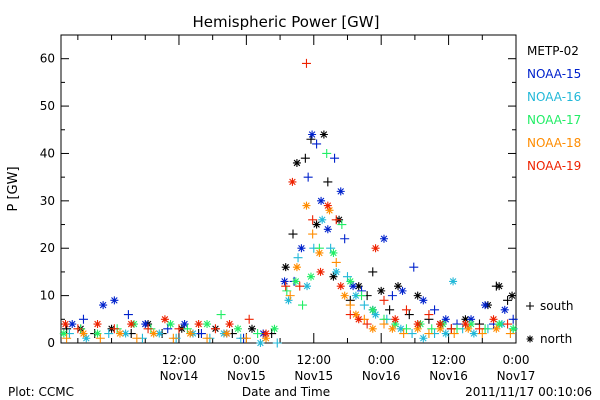  What do you see at coordinates (554, 97) in the screenshot?
I see `legend-entry: NOAA-16` at bounding box center [554, 97].